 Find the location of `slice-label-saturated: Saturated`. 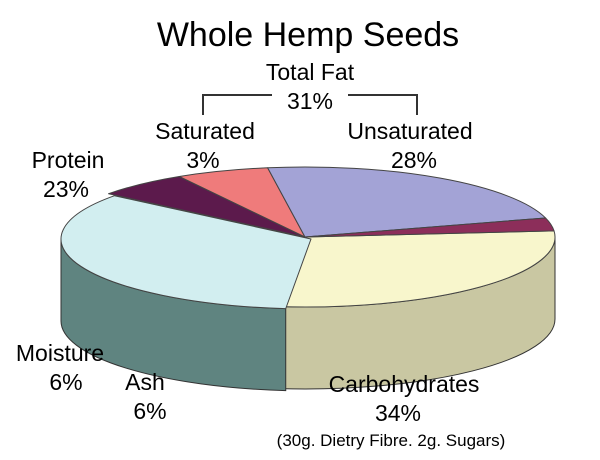

slice-label-saturated: Saturated is located at coordinates (205, 131).